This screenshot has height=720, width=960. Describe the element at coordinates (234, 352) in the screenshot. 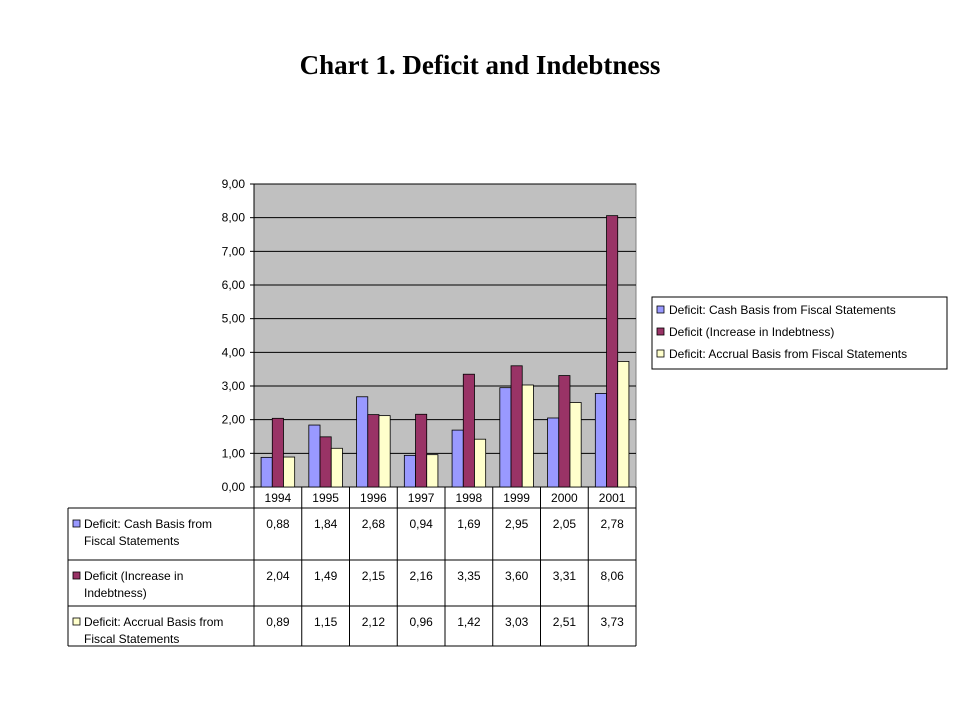

I see `y-tick-label: 4,00` at that location.